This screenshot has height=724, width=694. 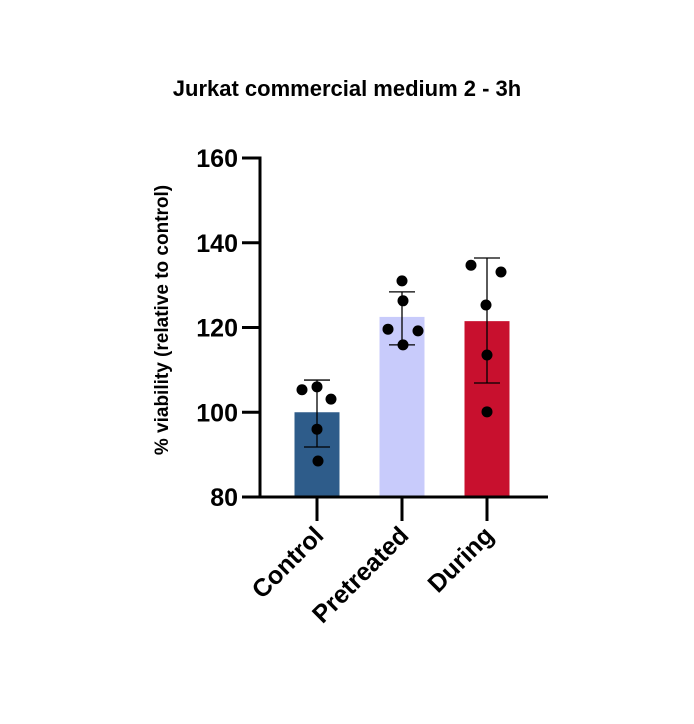 What do you see at coordinates (217, 244) in the screenshot?
I see `y-tick-label: 140` at bounding box center [217, 244].